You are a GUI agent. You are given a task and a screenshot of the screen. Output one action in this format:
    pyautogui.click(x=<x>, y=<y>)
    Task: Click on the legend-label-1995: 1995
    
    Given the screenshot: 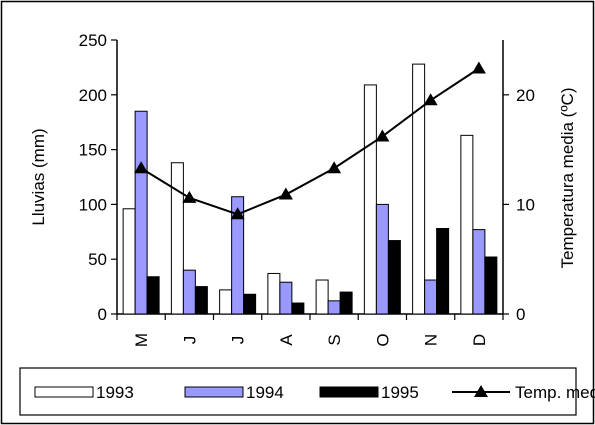 What is the action you would take?
    pyautogui.click(x=400, y=392)
    